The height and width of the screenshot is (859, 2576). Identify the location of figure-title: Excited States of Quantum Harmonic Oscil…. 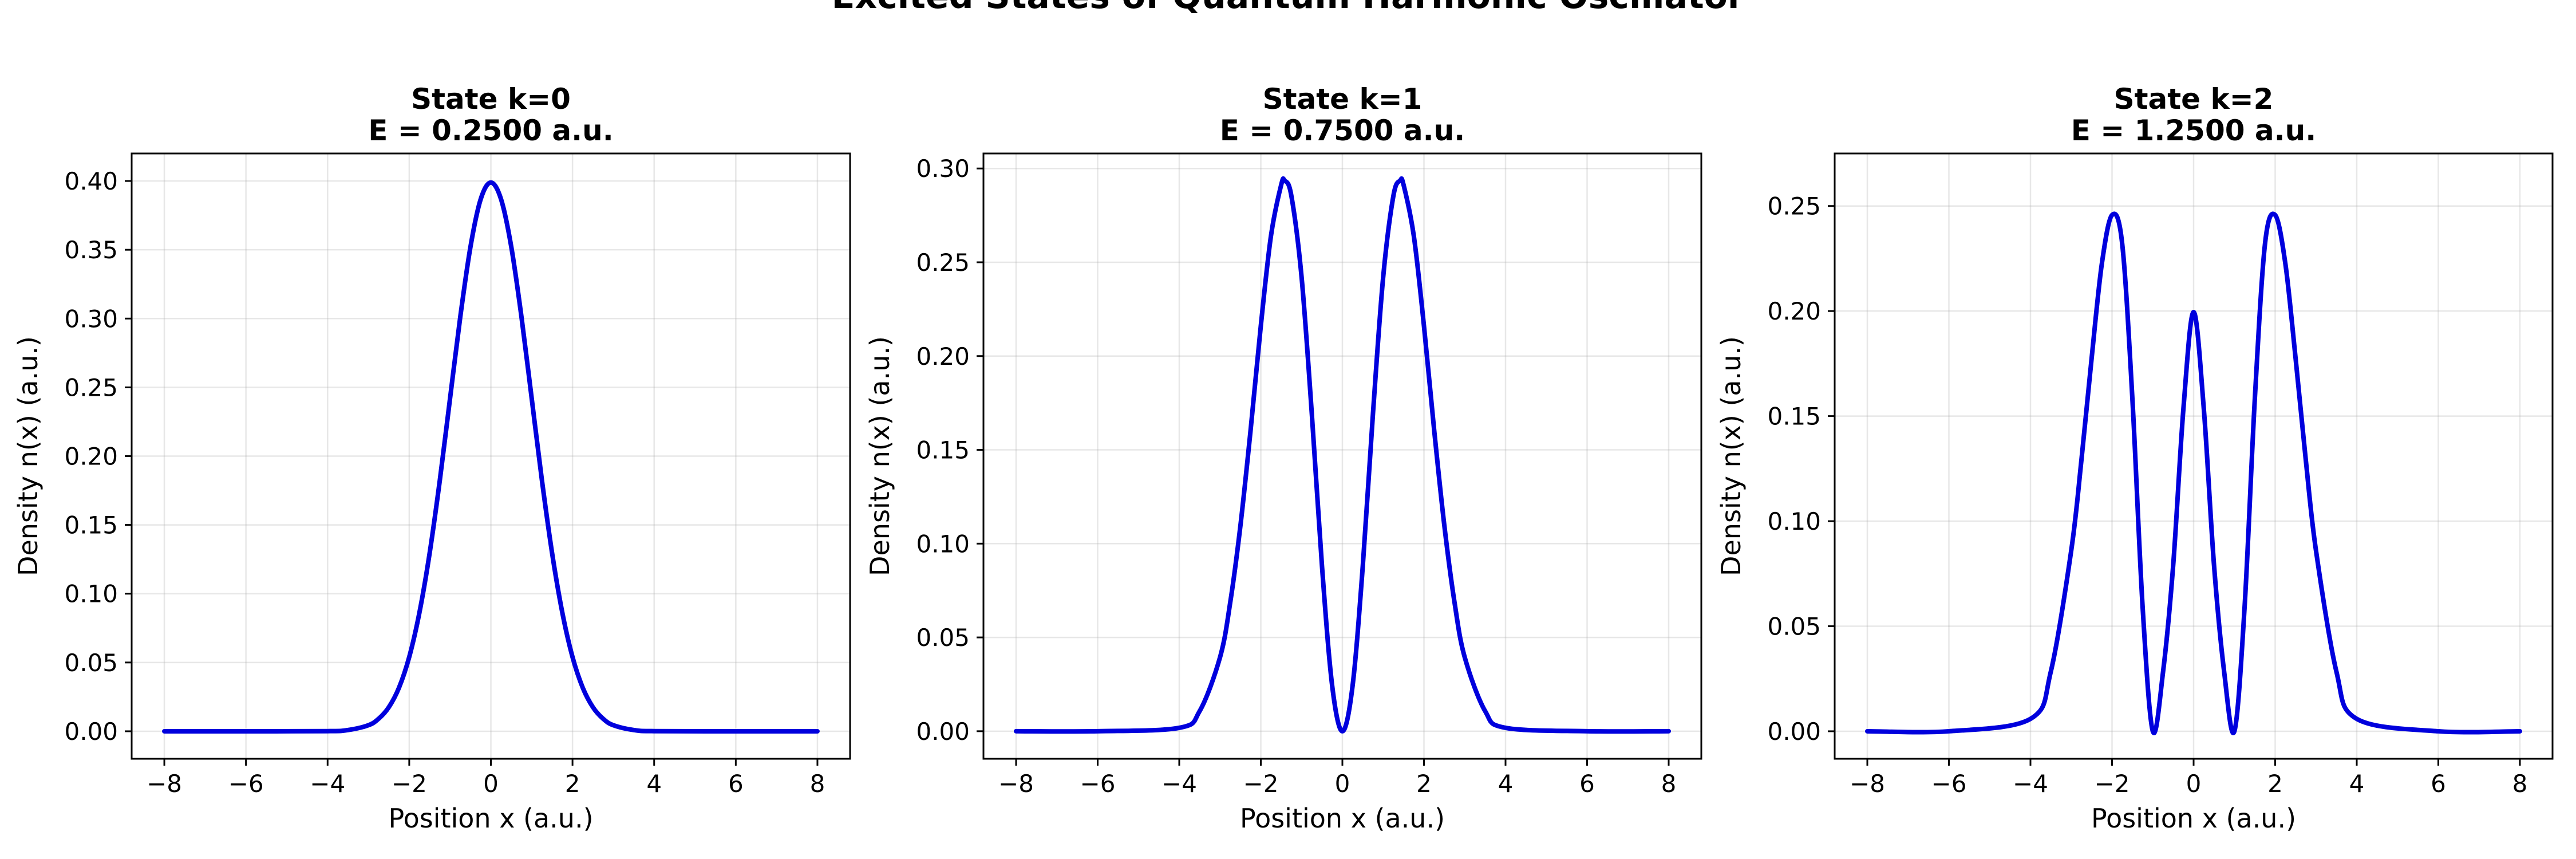
(1287, 8).